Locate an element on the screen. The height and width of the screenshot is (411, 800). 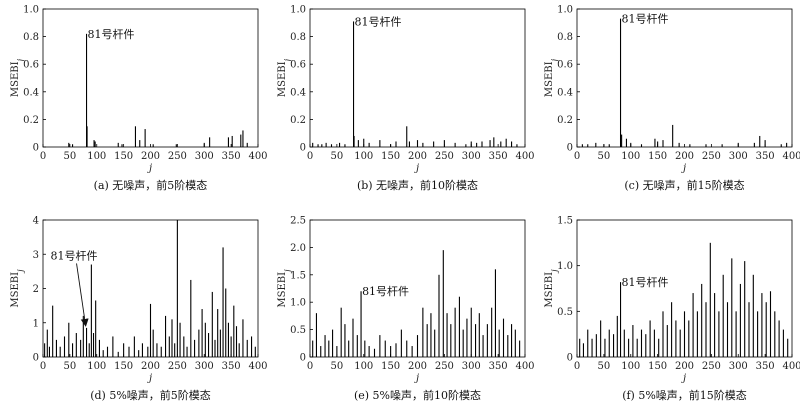
y-tick-label: 2 is located at coordinates (36, 289).